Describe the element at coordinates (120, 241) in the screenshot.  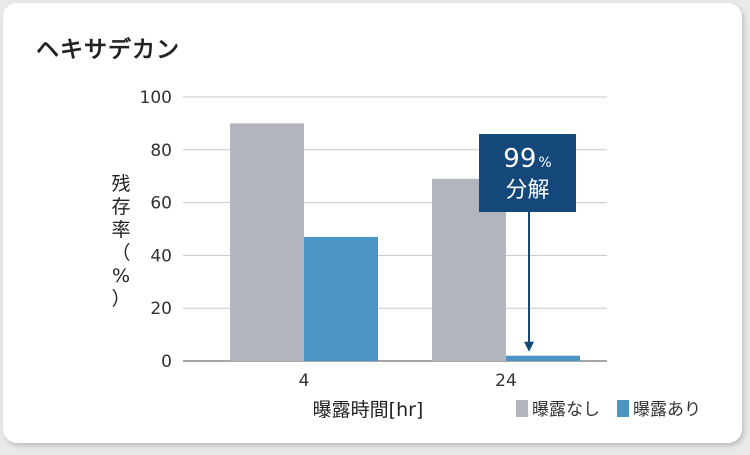
I see `y-axis-label: 残存率（%）` at that location.